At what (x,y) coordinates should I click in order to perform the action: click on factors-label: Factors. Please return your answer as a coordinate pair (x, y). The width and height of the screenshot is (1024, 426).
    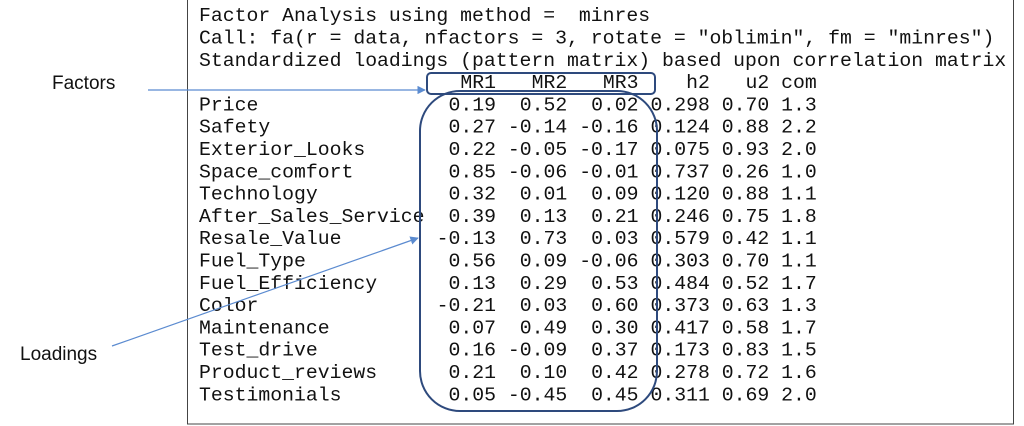
    Looking at the image, I should click on (83, 83).